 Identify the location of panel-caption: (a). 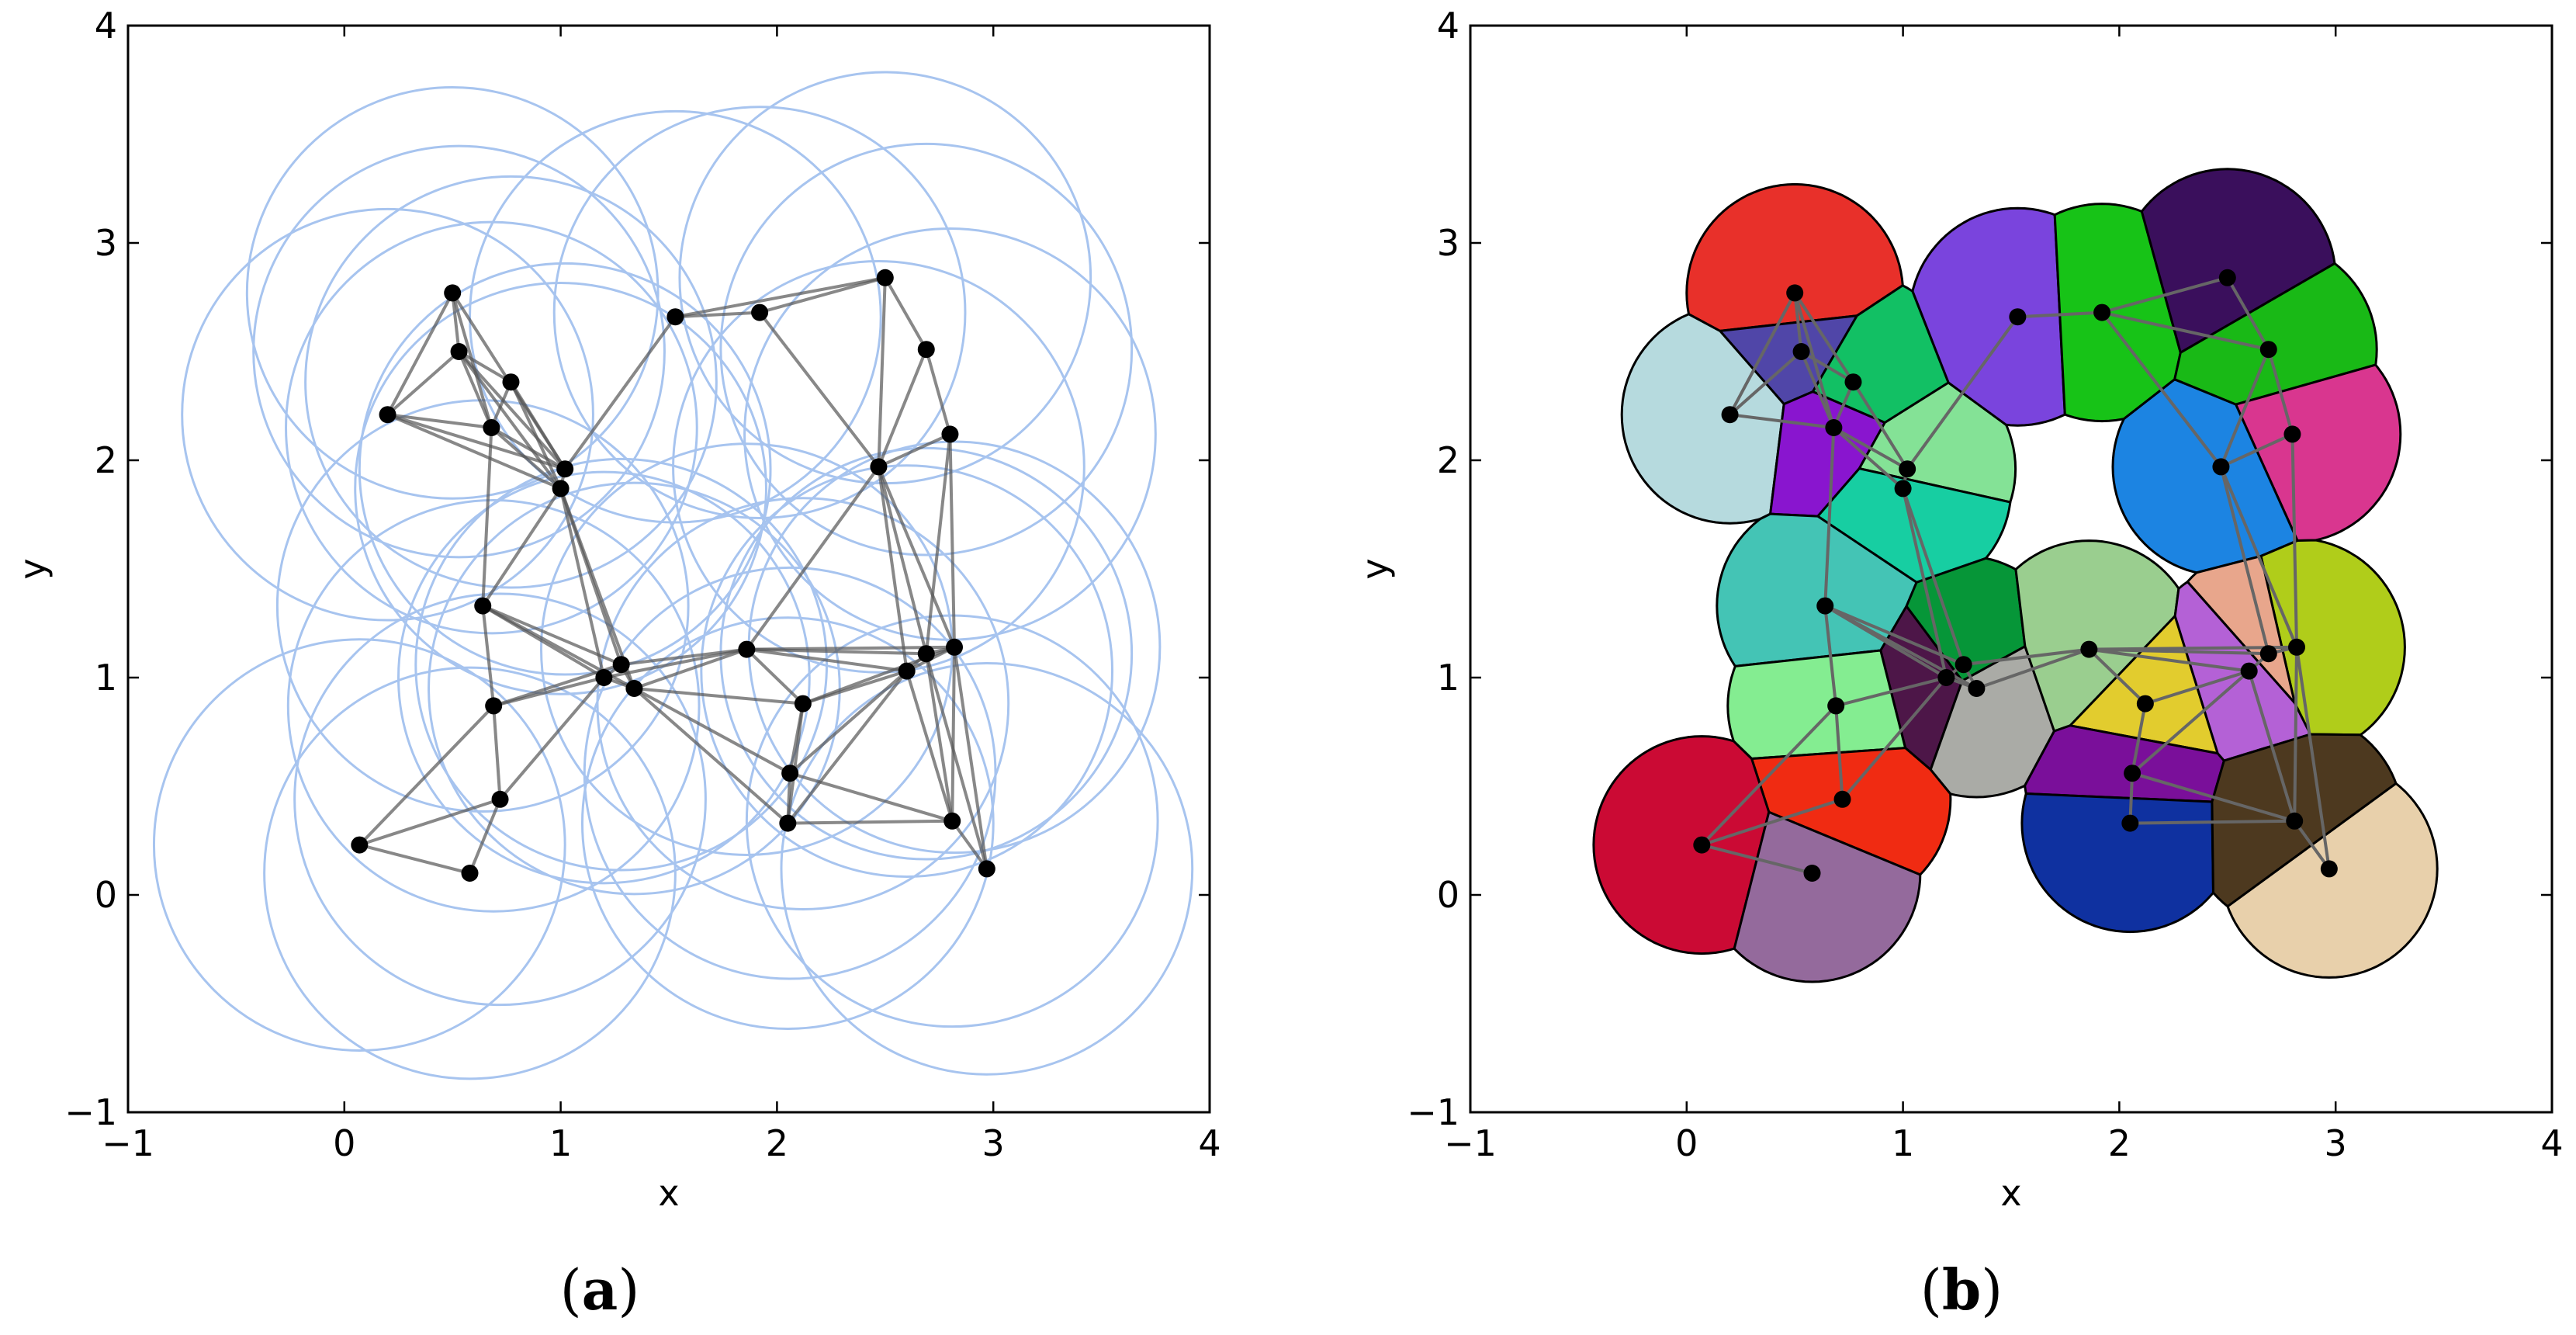
(600, 1290).